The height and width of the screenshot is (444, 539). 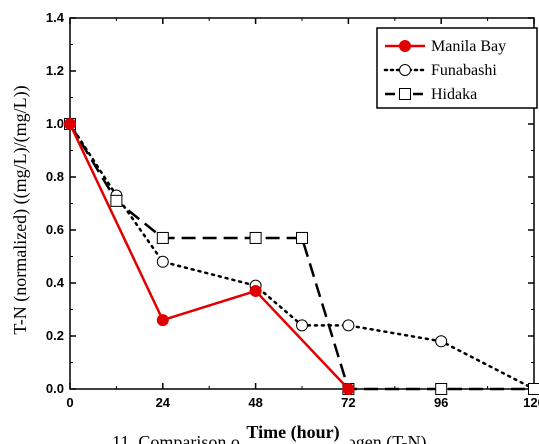 What do you see at coordinates (55, 282) in the screenshot?
I see `y-tick-label: 0.4` at bounding box center [55, 282].